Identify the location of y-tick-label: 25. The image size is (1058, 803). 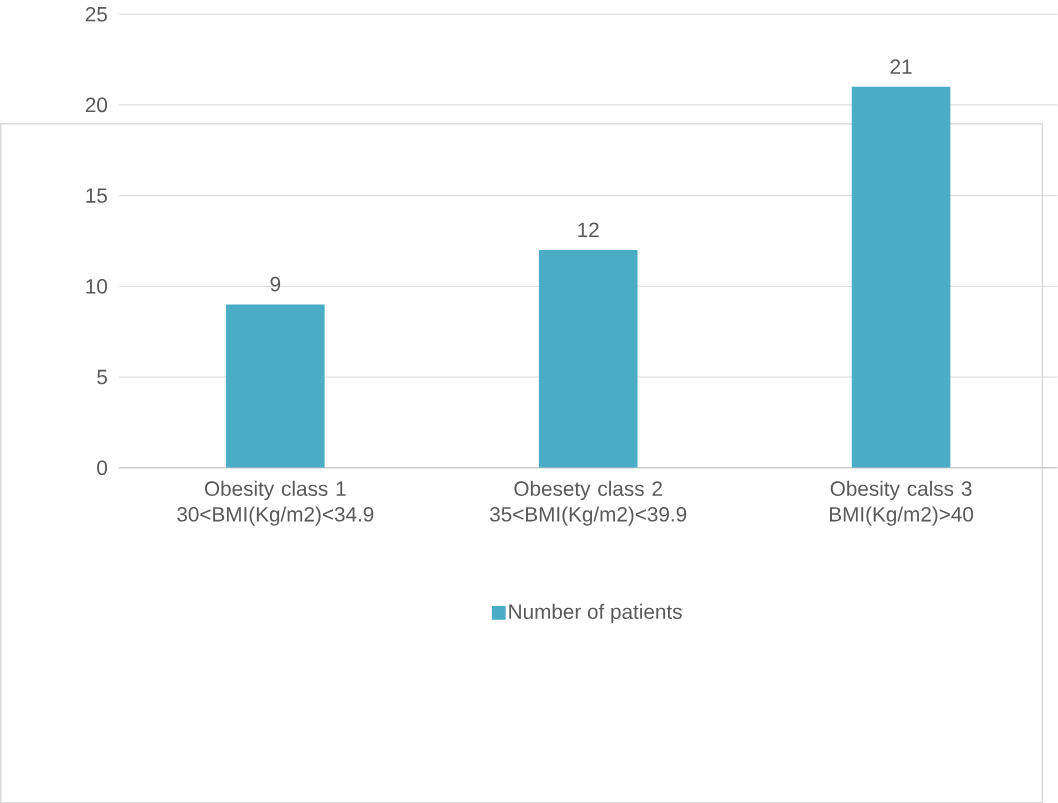
(96, 14).